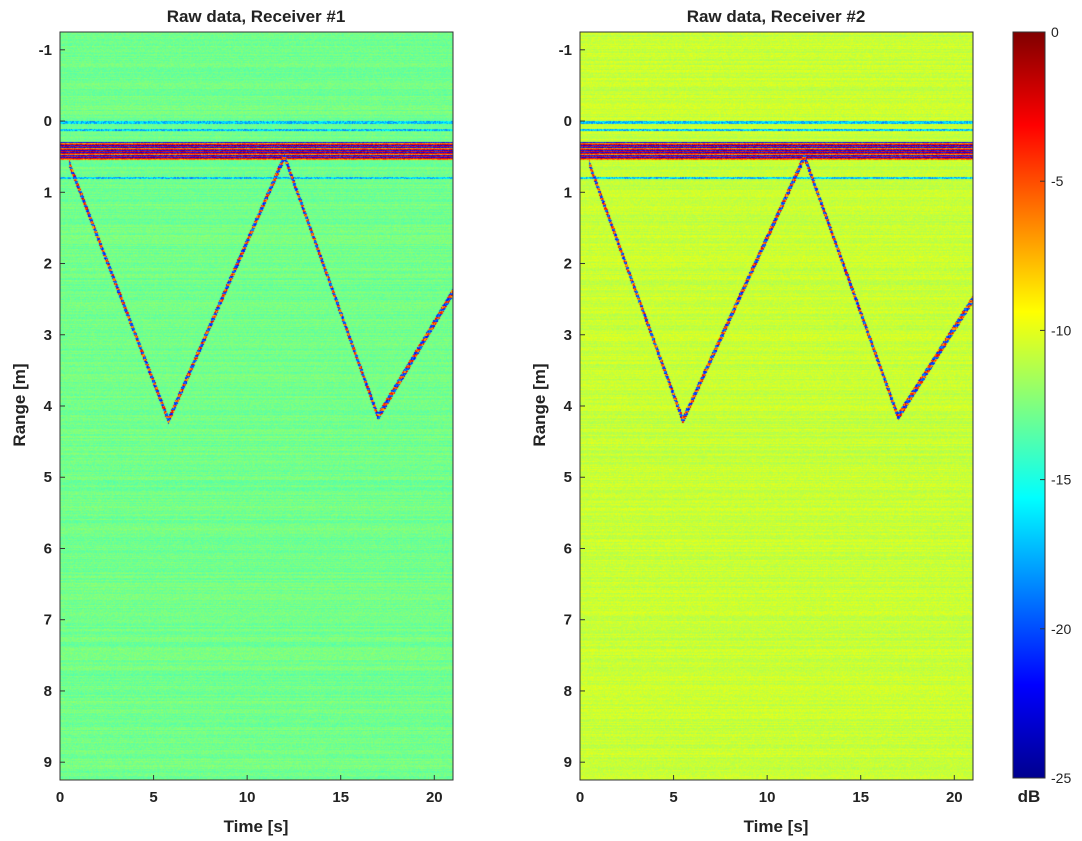 Image resolution: width=1082 pixels, height=841 pixels. I want to click on colorbar-tick-label: -5, so click(1057, 181).